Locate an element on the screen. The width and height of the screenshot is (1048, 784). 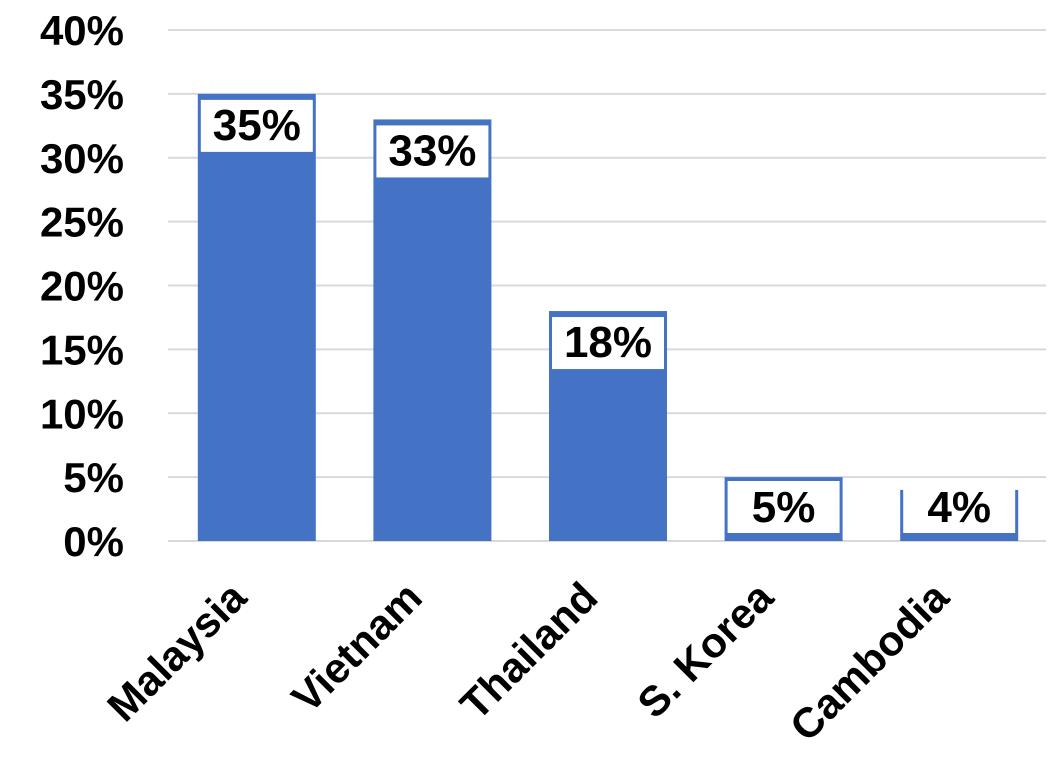
x-category-label: Vietnam is located at coordinates (357, 647).